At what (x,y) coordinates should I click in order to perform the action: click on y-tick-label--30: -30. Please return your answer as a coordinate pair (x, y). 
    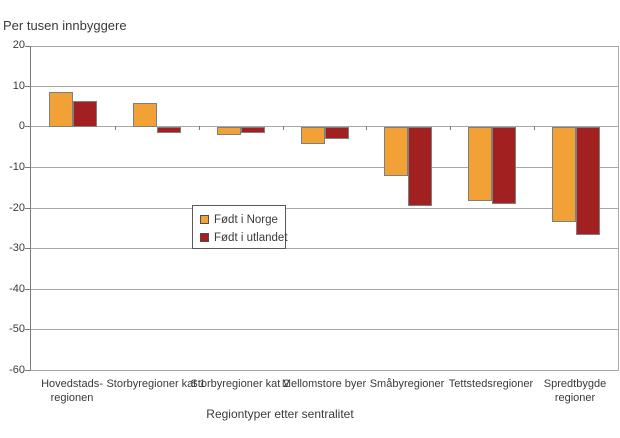
    Looking at the image, I should click on (17, 248).